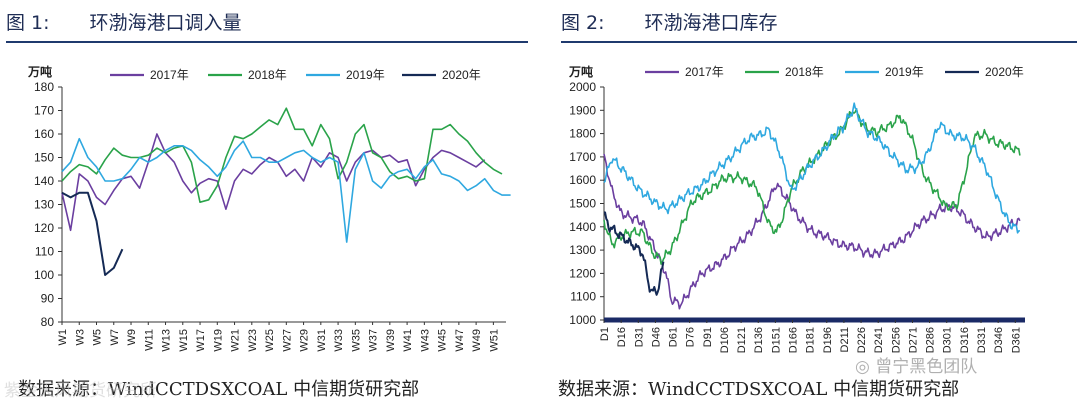  What do you see at coordinates (583, 297) in the screenshot?
I see `y-tick-label: 1100` at bounding box center [583, 297].